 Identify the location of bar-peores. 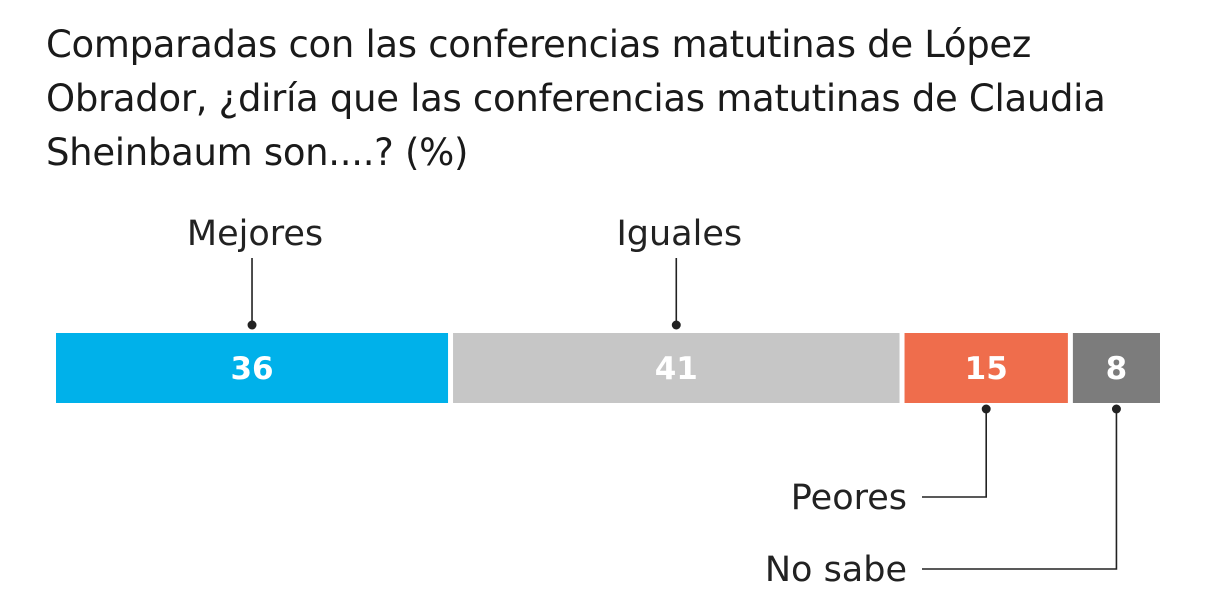
(986, 368).